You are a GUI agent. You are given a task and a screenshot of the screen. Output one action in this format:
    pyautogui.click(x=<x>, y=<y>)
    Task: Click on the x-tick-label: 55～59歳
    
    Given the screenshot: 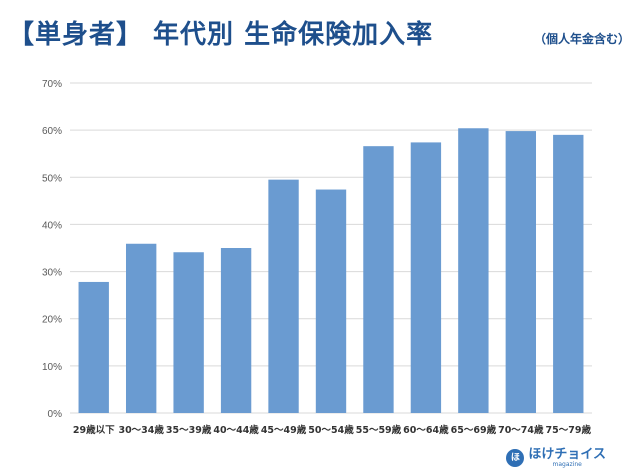 What is the action you would take?
    pyautogui.click(x=379, y=430)
    